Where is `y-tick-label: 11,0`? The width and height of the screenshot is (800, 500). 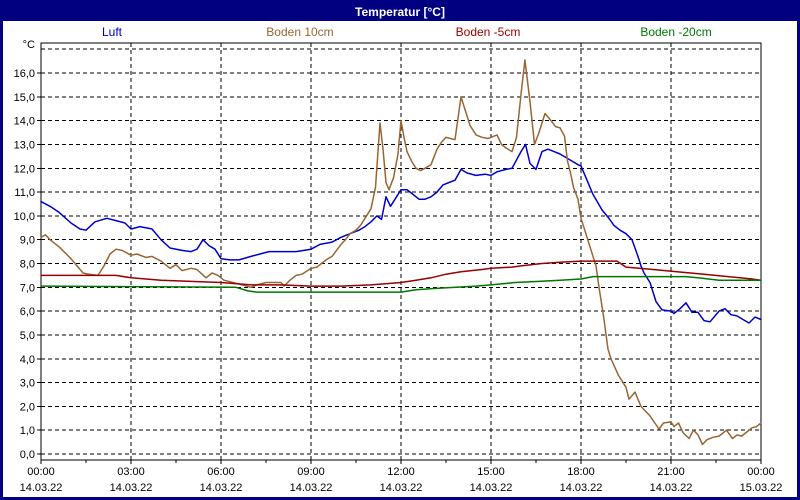
y-tick-label: 11,0 is located at coordinates (24, 193).